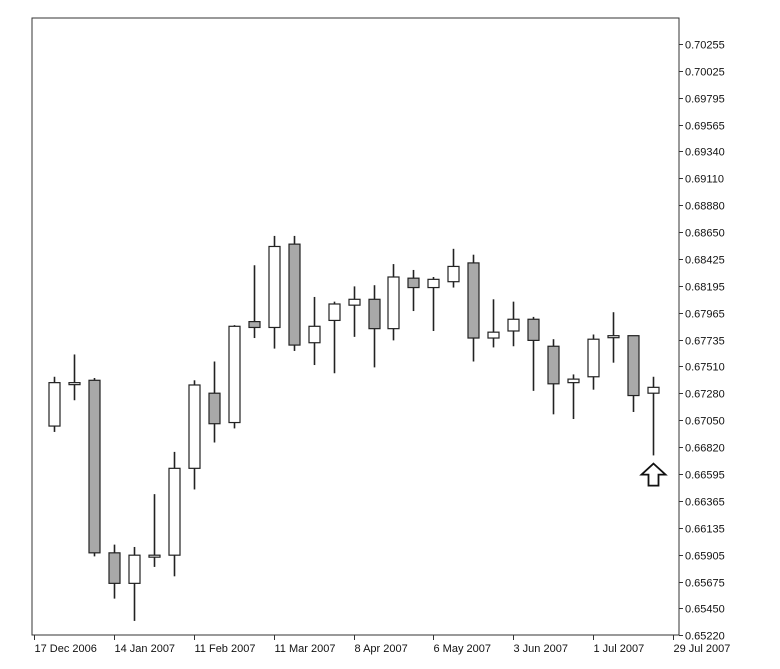  I want to click on y-tick-label: 0.67050, so click(705, 422).